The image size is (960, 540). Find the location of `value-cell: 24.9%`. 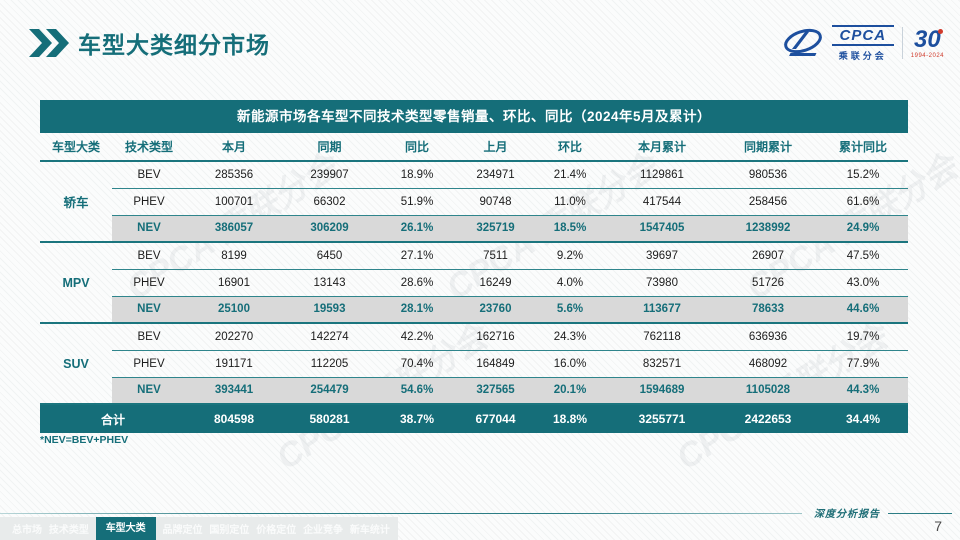

value-cell: 24.9% is located at coordinates (863, 229).